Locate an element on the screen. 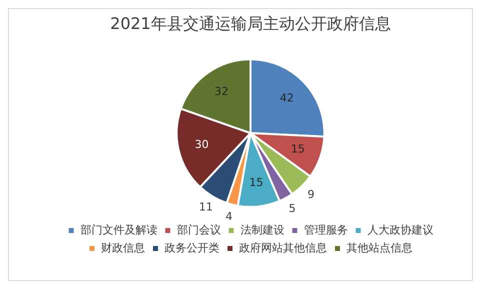 This screenshot has width=481, height=289. data-label: 11 is located at coordinates (205, 207).